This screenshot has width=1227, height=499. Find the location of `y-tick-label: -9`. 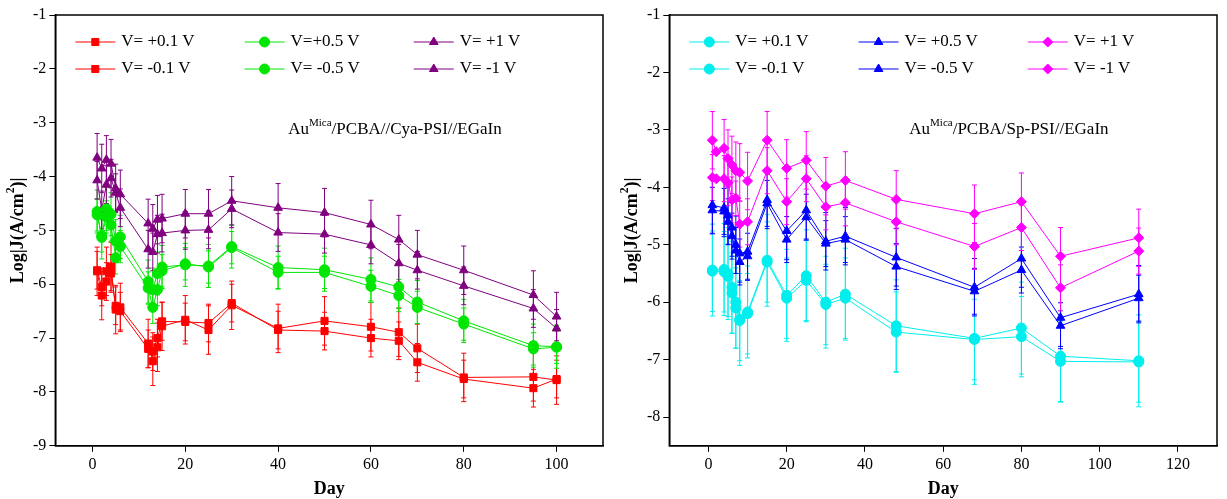

y-tick-label: -9 is located at coordinates (40, 444).